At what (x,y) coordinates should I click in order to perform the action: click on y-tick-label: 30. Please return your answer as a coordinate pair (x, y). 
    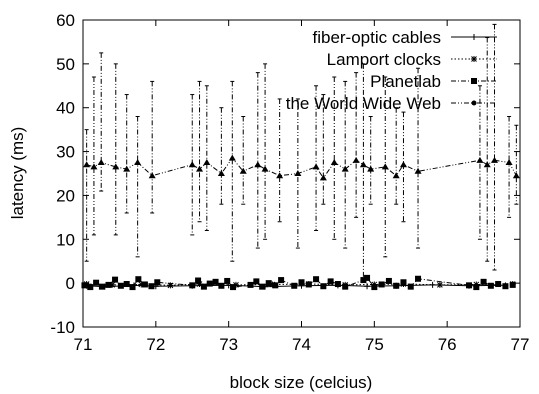
    Looking at the image, I should click on (65, 152).